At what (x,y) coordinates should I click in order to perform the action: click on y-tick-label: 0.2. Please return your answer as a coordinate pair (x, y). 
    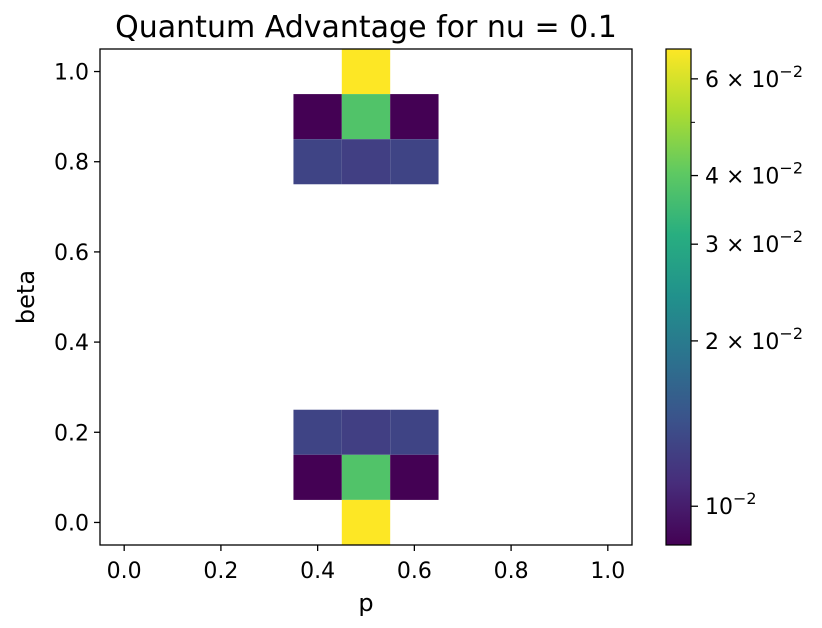
    Looking at the image, I should click on (71, 433).